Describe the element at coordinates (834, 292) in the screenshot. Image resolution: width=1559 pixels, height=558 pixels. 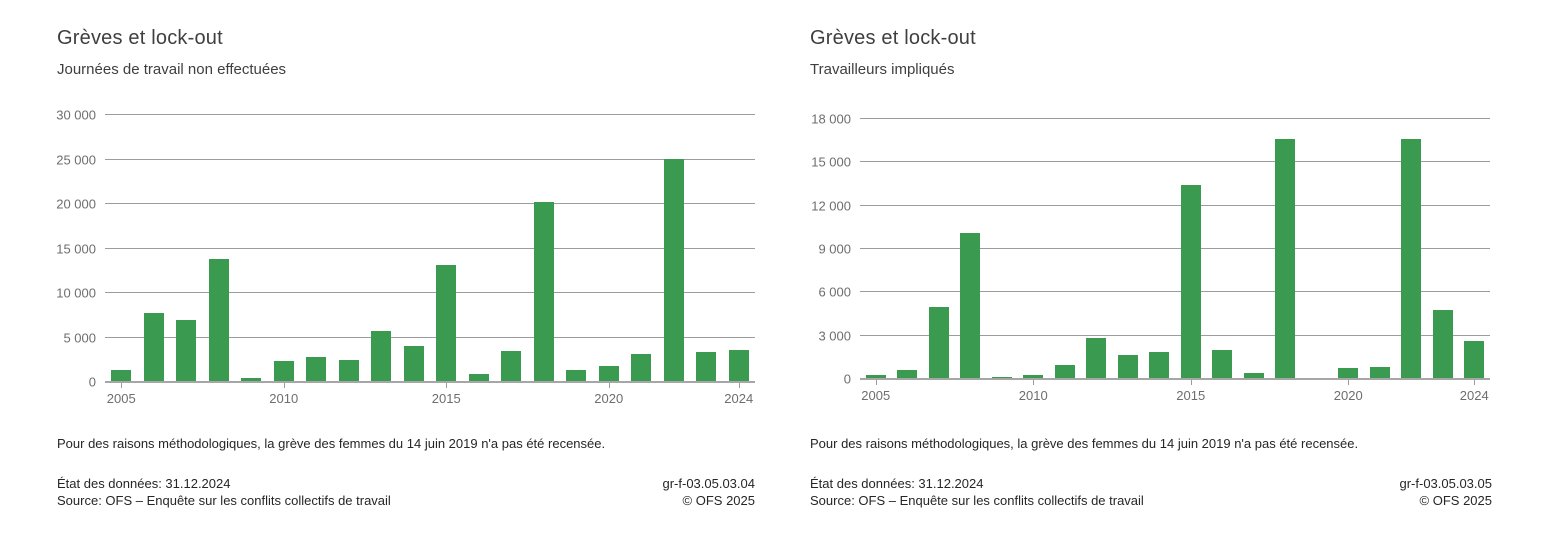
I see `y-axis-tick-label: 6 000` at that location.